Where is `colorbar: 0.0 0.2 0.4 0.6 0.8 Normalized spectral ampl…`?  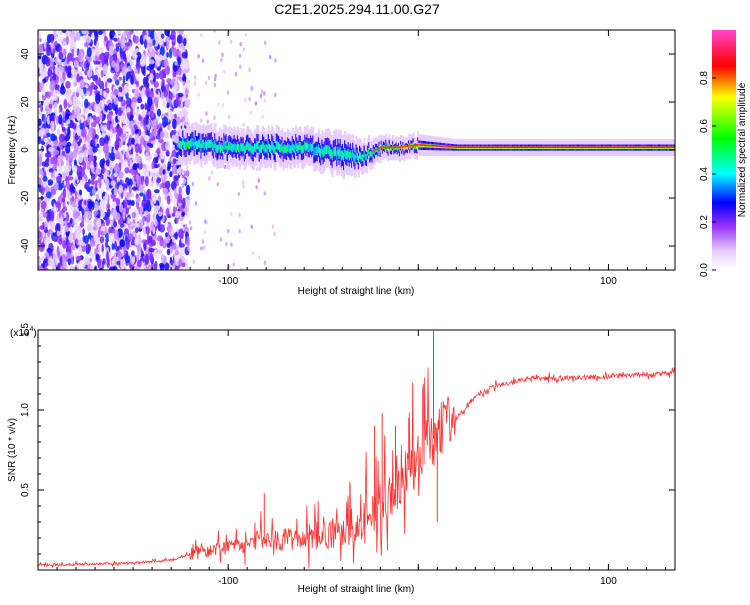 colorbar: 0.0 0.2 0.4 0.6 0.8 Normalized spectral ampl… is located at coordinates (723, 153).